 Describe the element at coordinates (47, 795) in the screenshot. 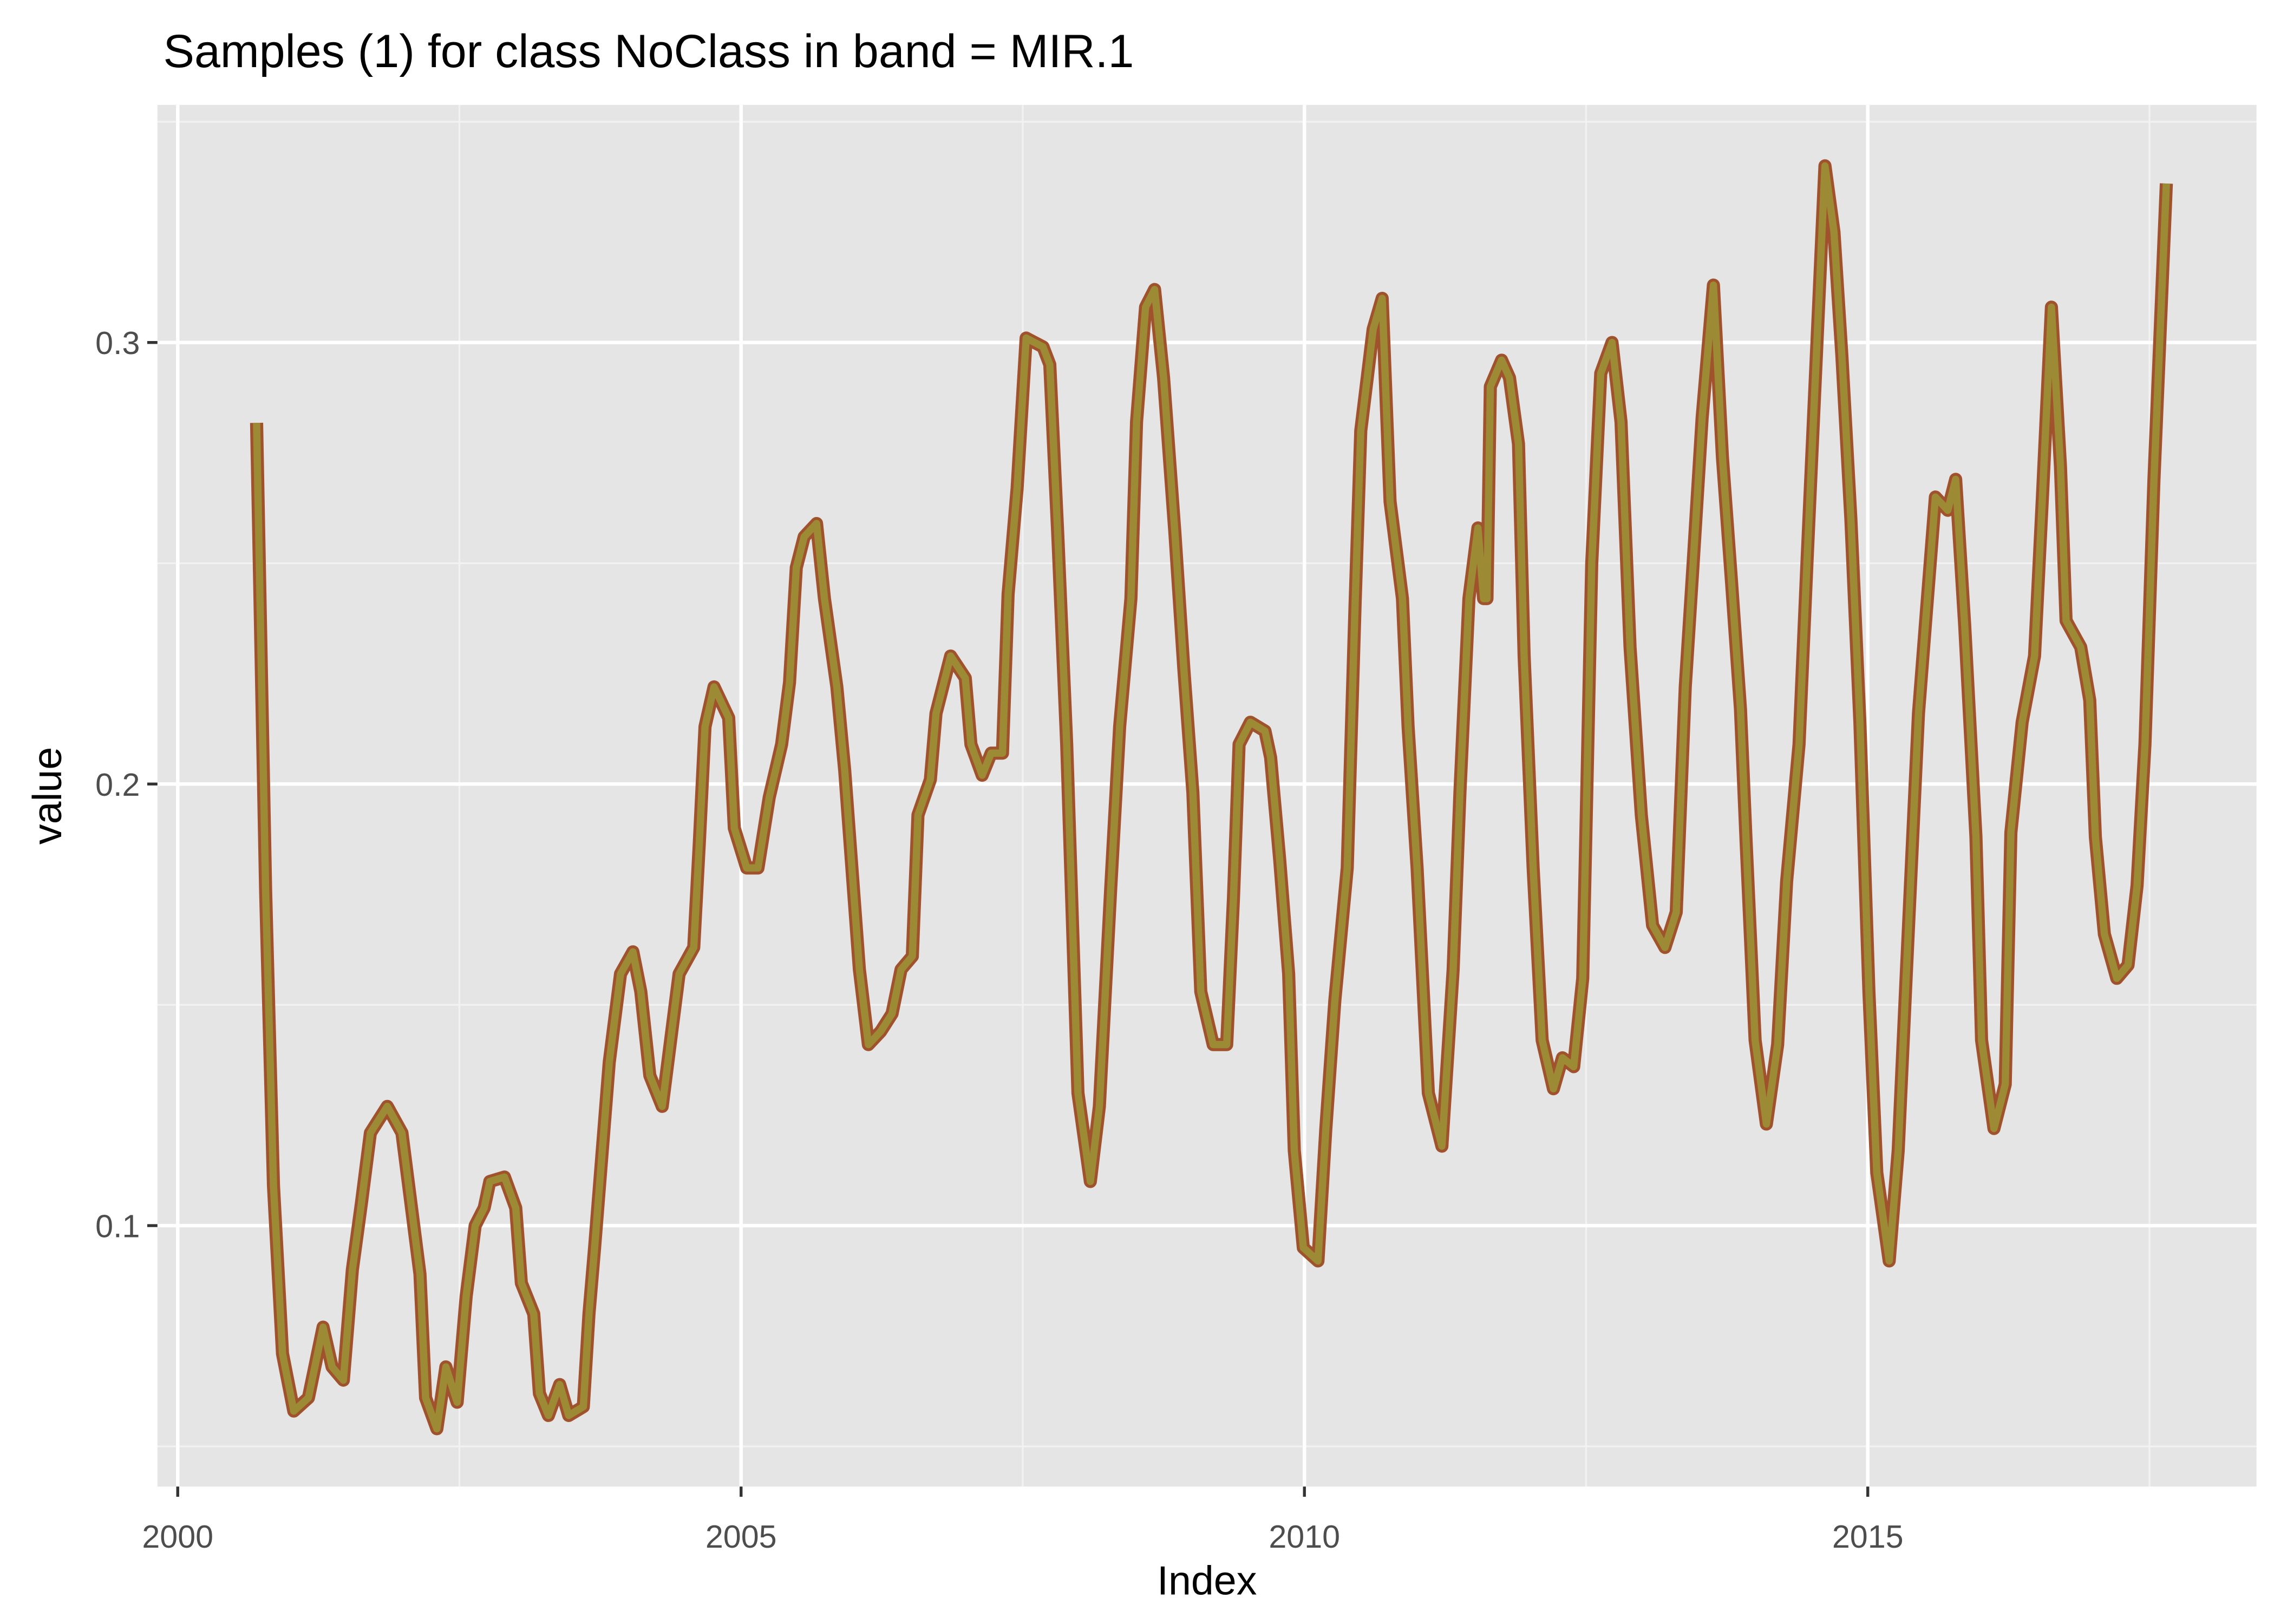

I see `y-axis-label: value` at that location.